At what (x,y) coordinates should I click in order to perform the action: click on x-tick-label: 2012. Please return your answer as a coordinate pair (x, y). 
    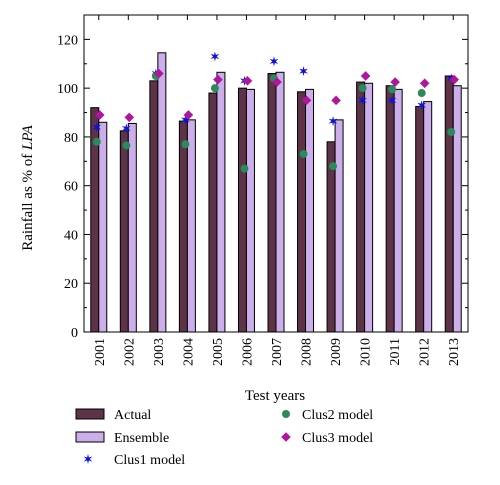
    Looking at the image, I should click on (425, 352).